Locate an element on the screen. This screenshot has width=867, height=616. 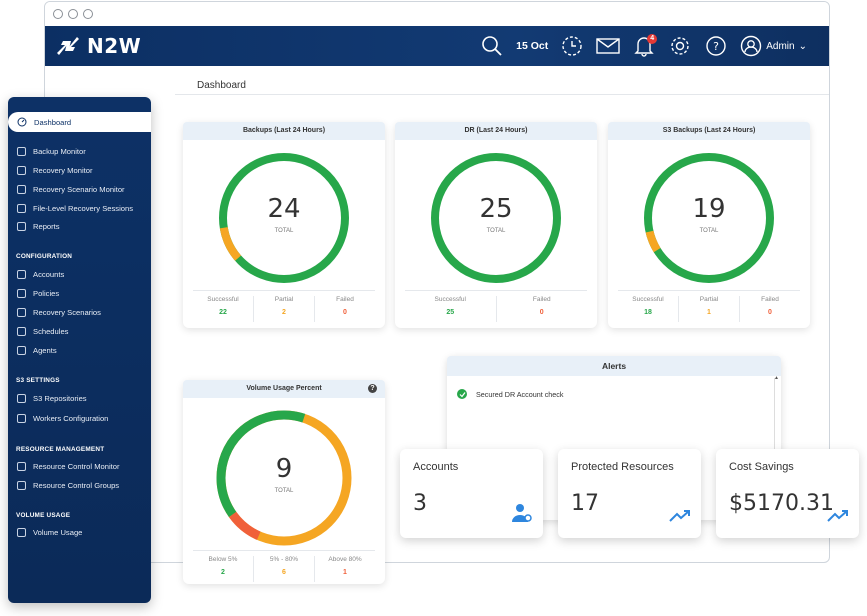
stat-successful: Successful 18 is located at coordinates (648, 306).